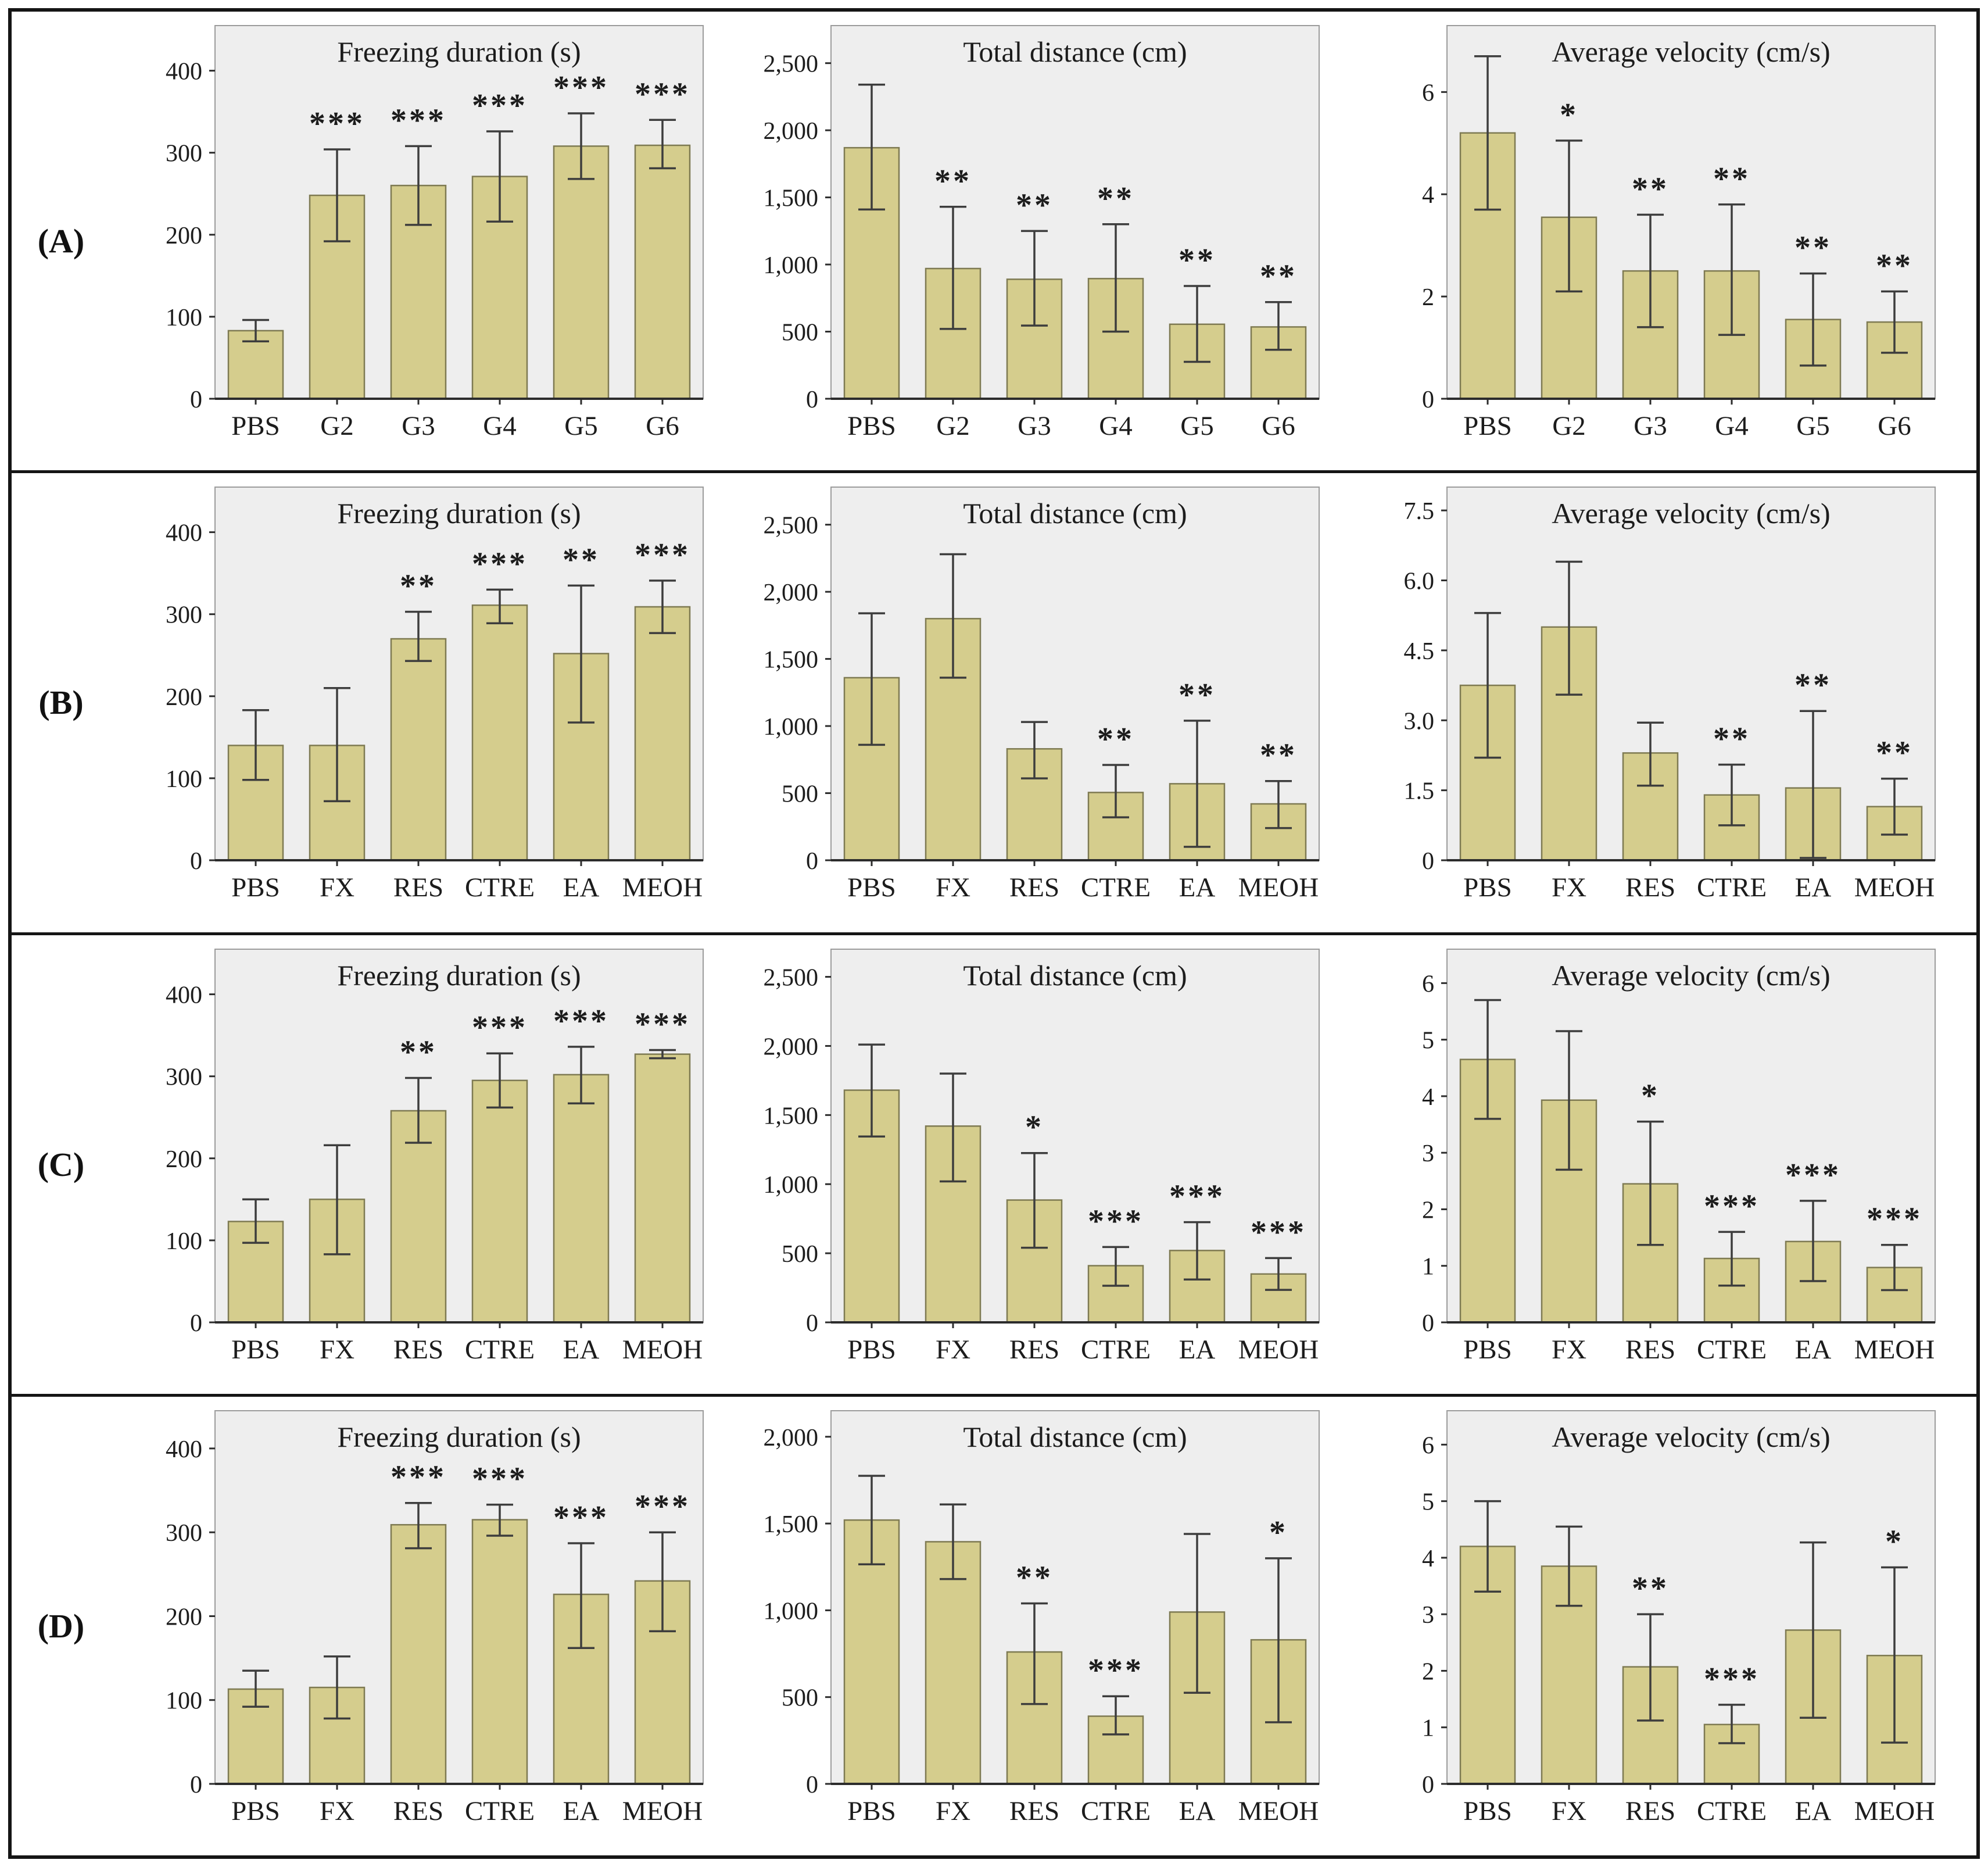  What do you see at coordinates (1428, 1266) in the screenshot?
I see `y-tick-label: 1` at bounding box center [1428, 1266].